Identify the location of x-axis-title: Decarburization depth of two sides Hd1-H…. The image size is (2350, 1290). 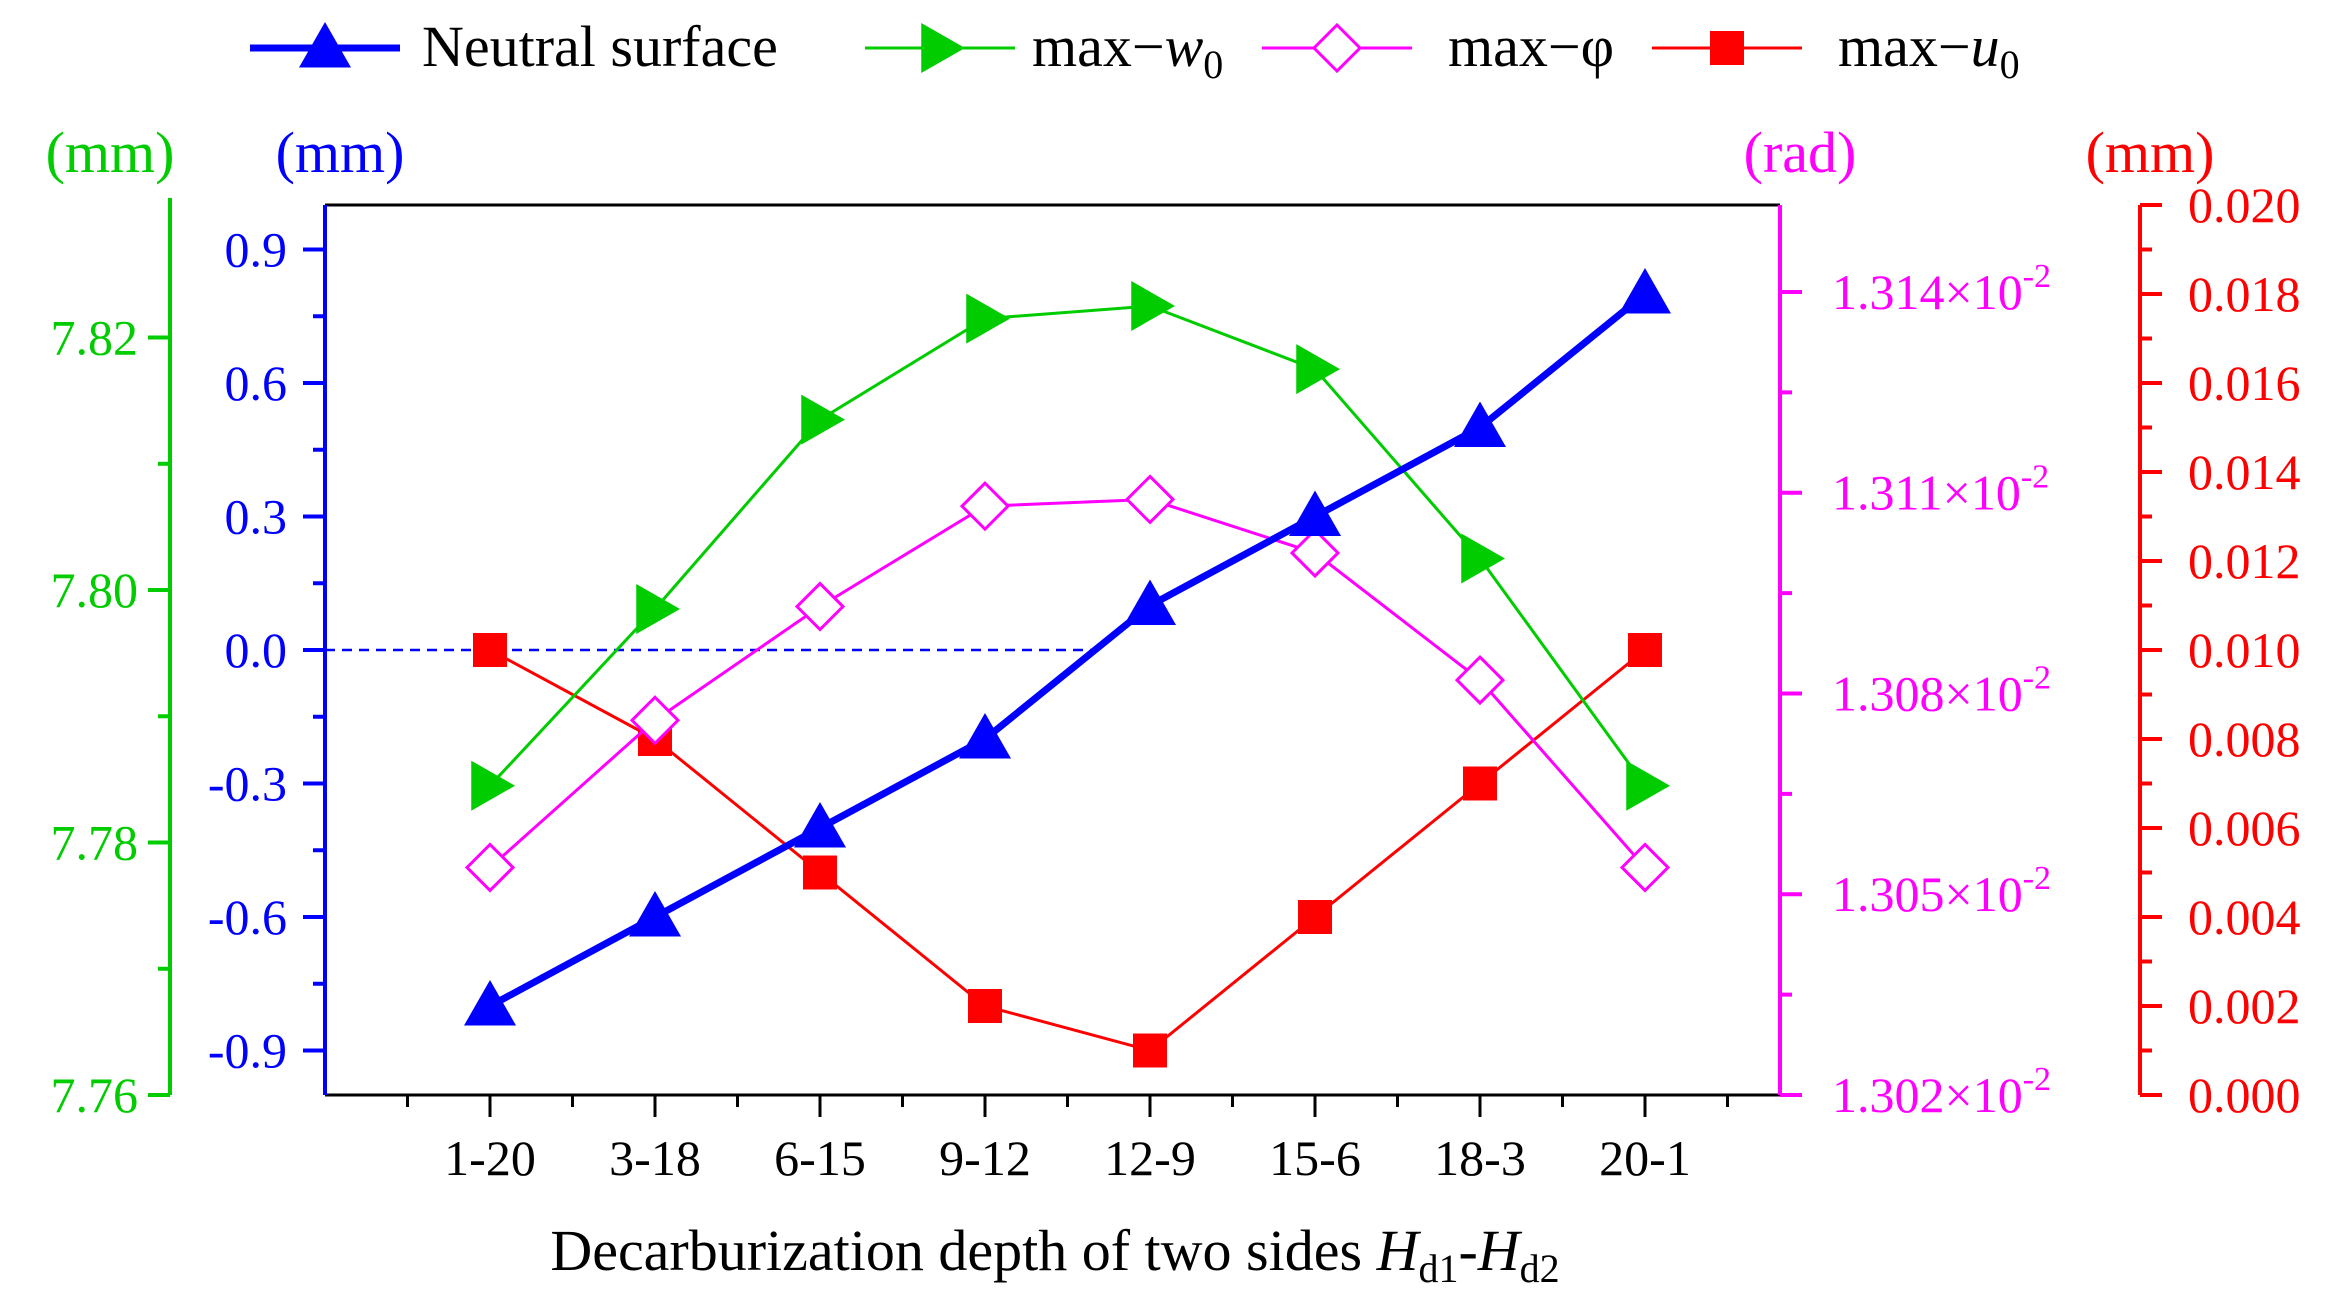
(1054, 1254).